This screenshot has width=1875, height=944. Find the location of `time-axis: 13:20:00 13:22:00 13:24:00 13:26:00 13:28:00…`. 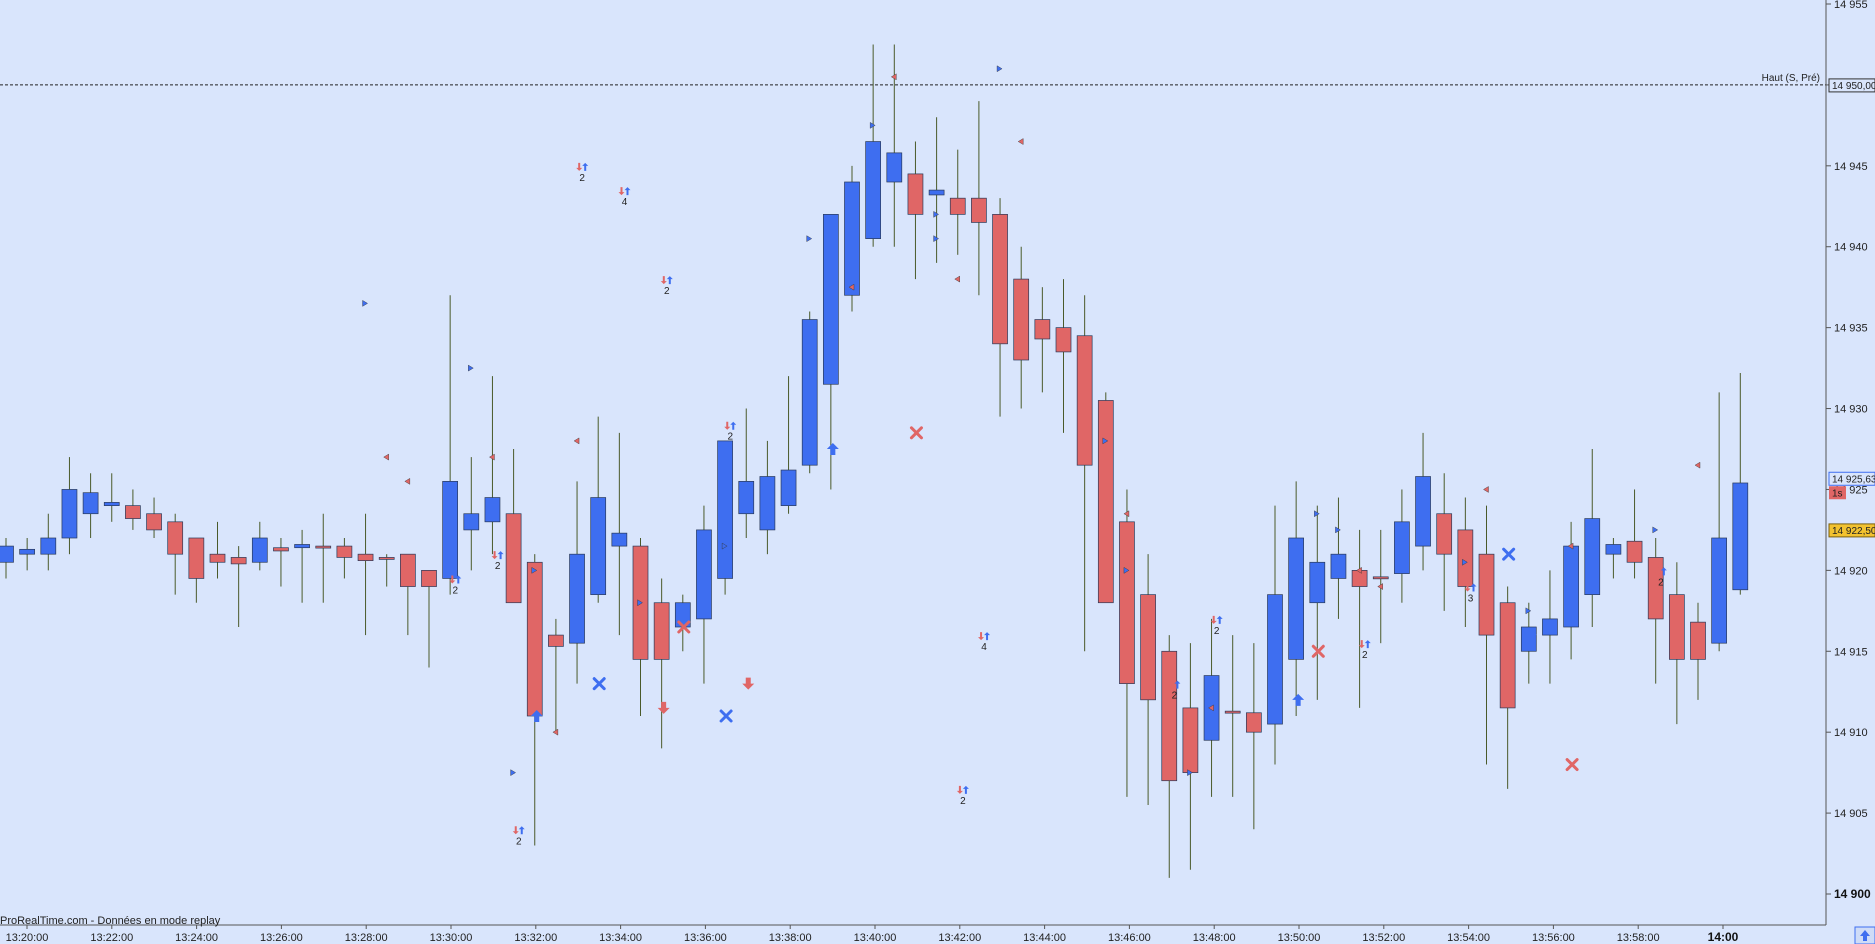

time-axis: 13:20:00 13:22:00 13:24:00 13:26:00 13:28:00… is located at coordinates (872, 934).